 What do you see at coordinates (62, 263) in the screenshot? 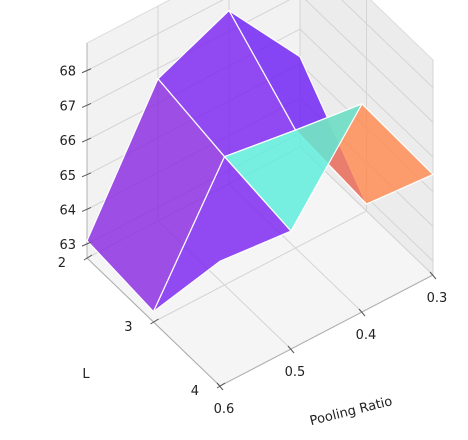
I see `y-tick-label: 2` at bounding box center [62, 263].